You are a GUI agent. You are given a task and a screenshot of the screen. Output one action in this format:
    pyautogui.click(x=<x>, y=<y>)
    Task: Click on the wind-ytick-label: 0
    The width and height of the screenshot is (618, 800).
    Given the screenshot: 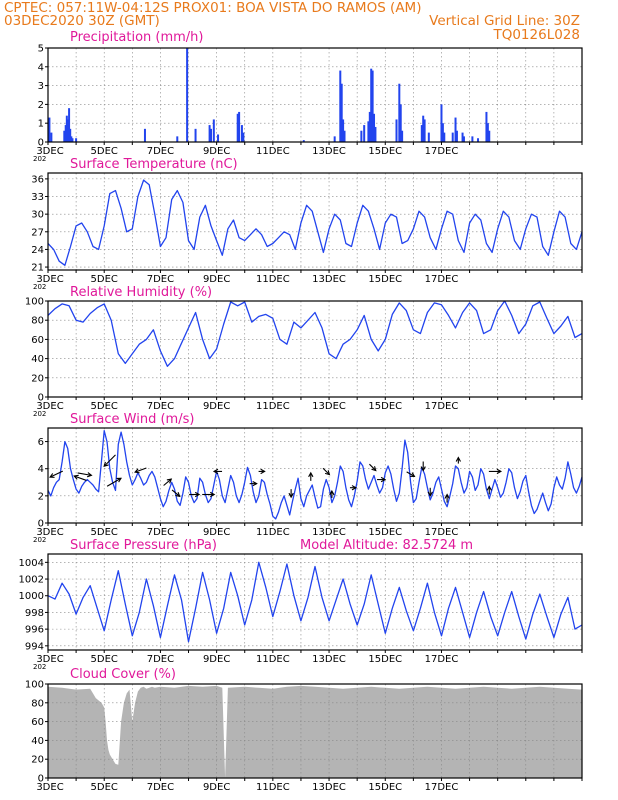 What is the action you would take?
    pyautogui.click(x=41, y=524)
    